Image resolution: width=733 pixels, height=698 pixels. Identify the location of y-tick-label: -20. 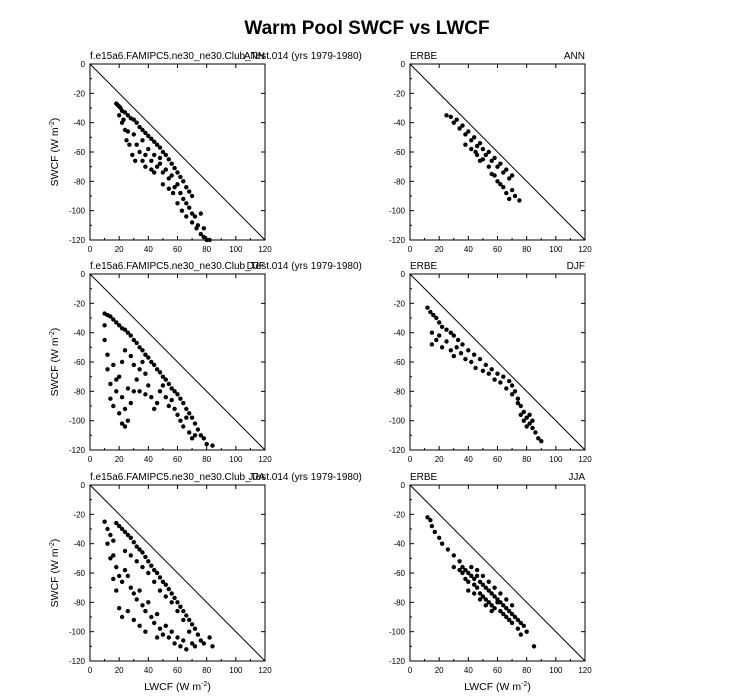
(79, 303).